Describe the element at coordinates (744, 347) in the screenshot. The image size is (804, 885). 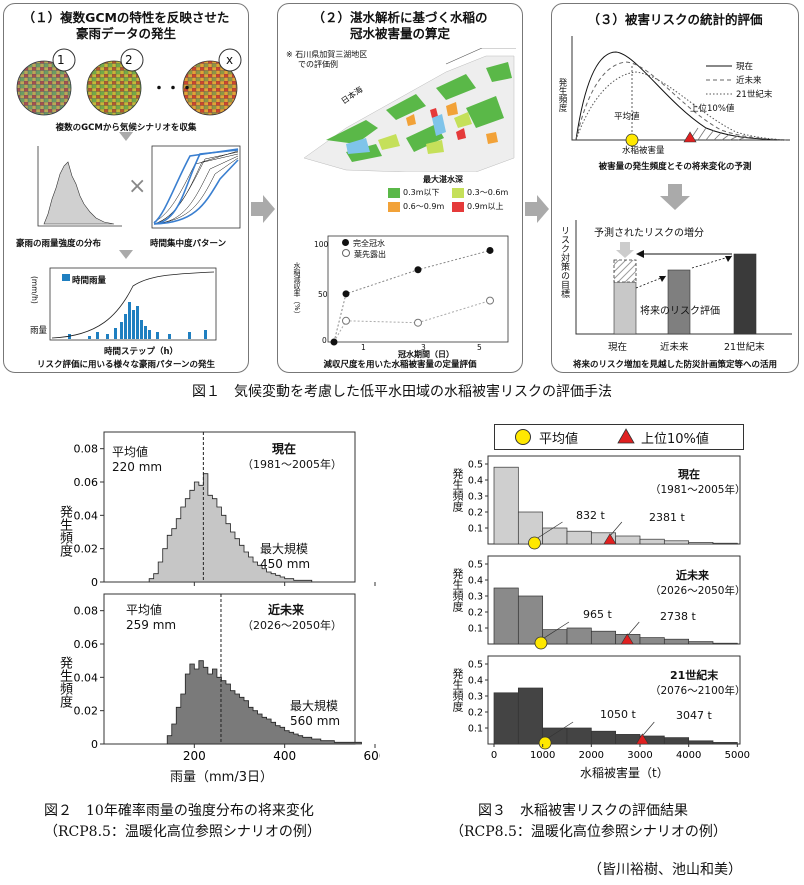
I see `bar-cat-late: 21世紀末` at that location.